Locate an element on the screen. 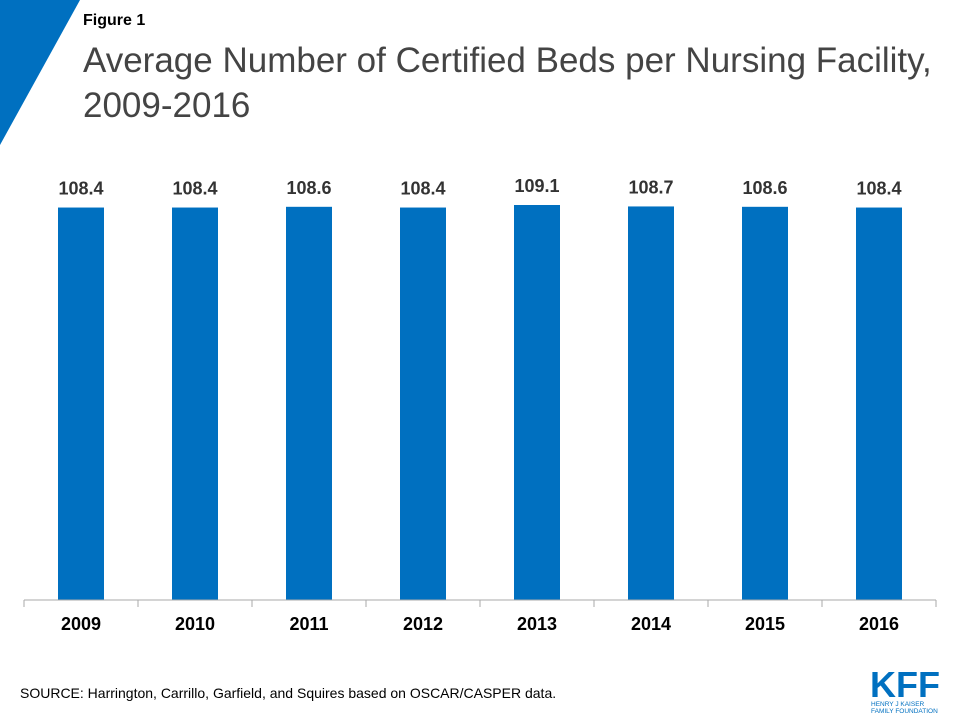 This screenshot has height=720, width=960. bar-2016 is located at coordinates (879, 404).